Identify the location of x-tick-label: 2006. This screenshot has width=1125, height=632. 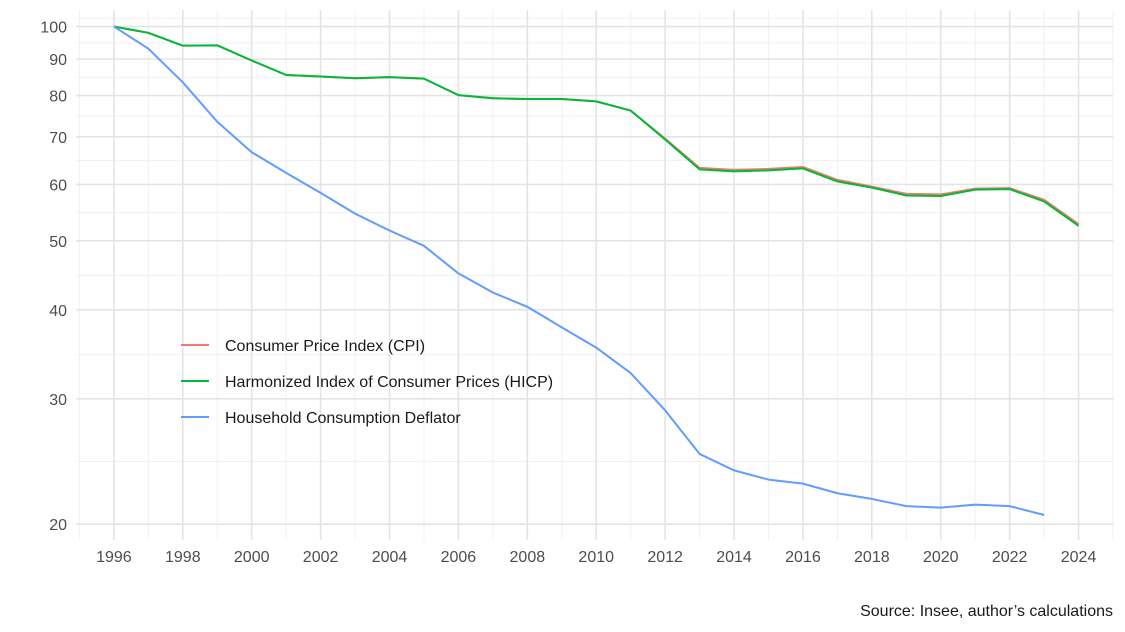
(459, 557).